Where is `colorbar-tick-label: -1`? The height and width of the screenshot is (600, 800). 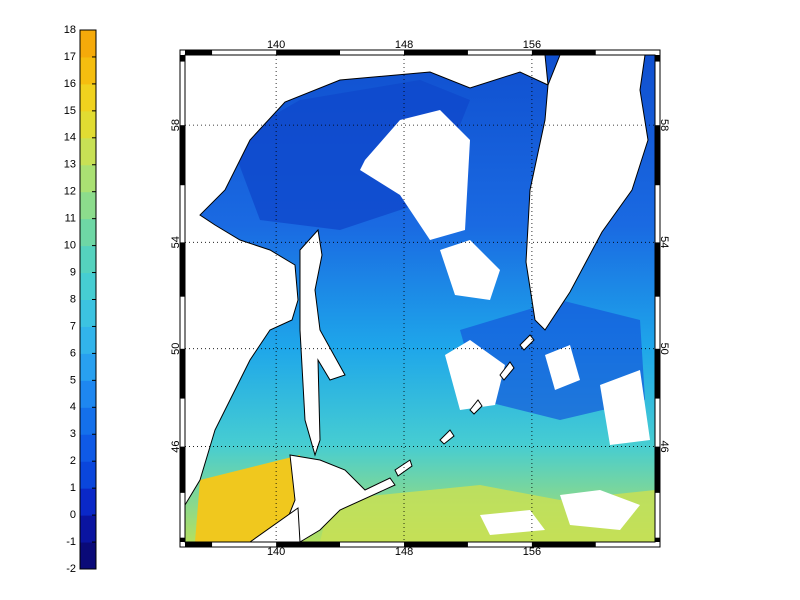
colorbar-tick-label: -1 is located at coordinates (71, 542).